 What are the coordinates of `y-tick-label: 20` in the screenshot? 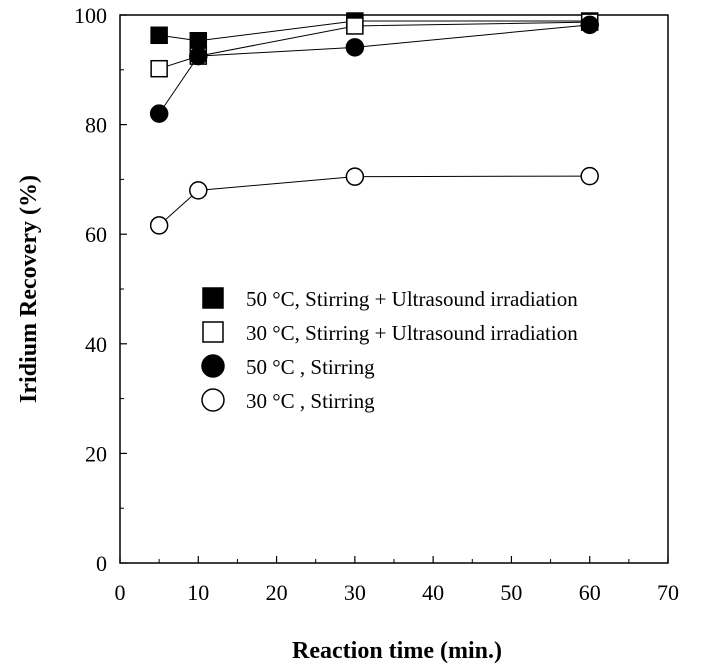 It's located at (96, 453).